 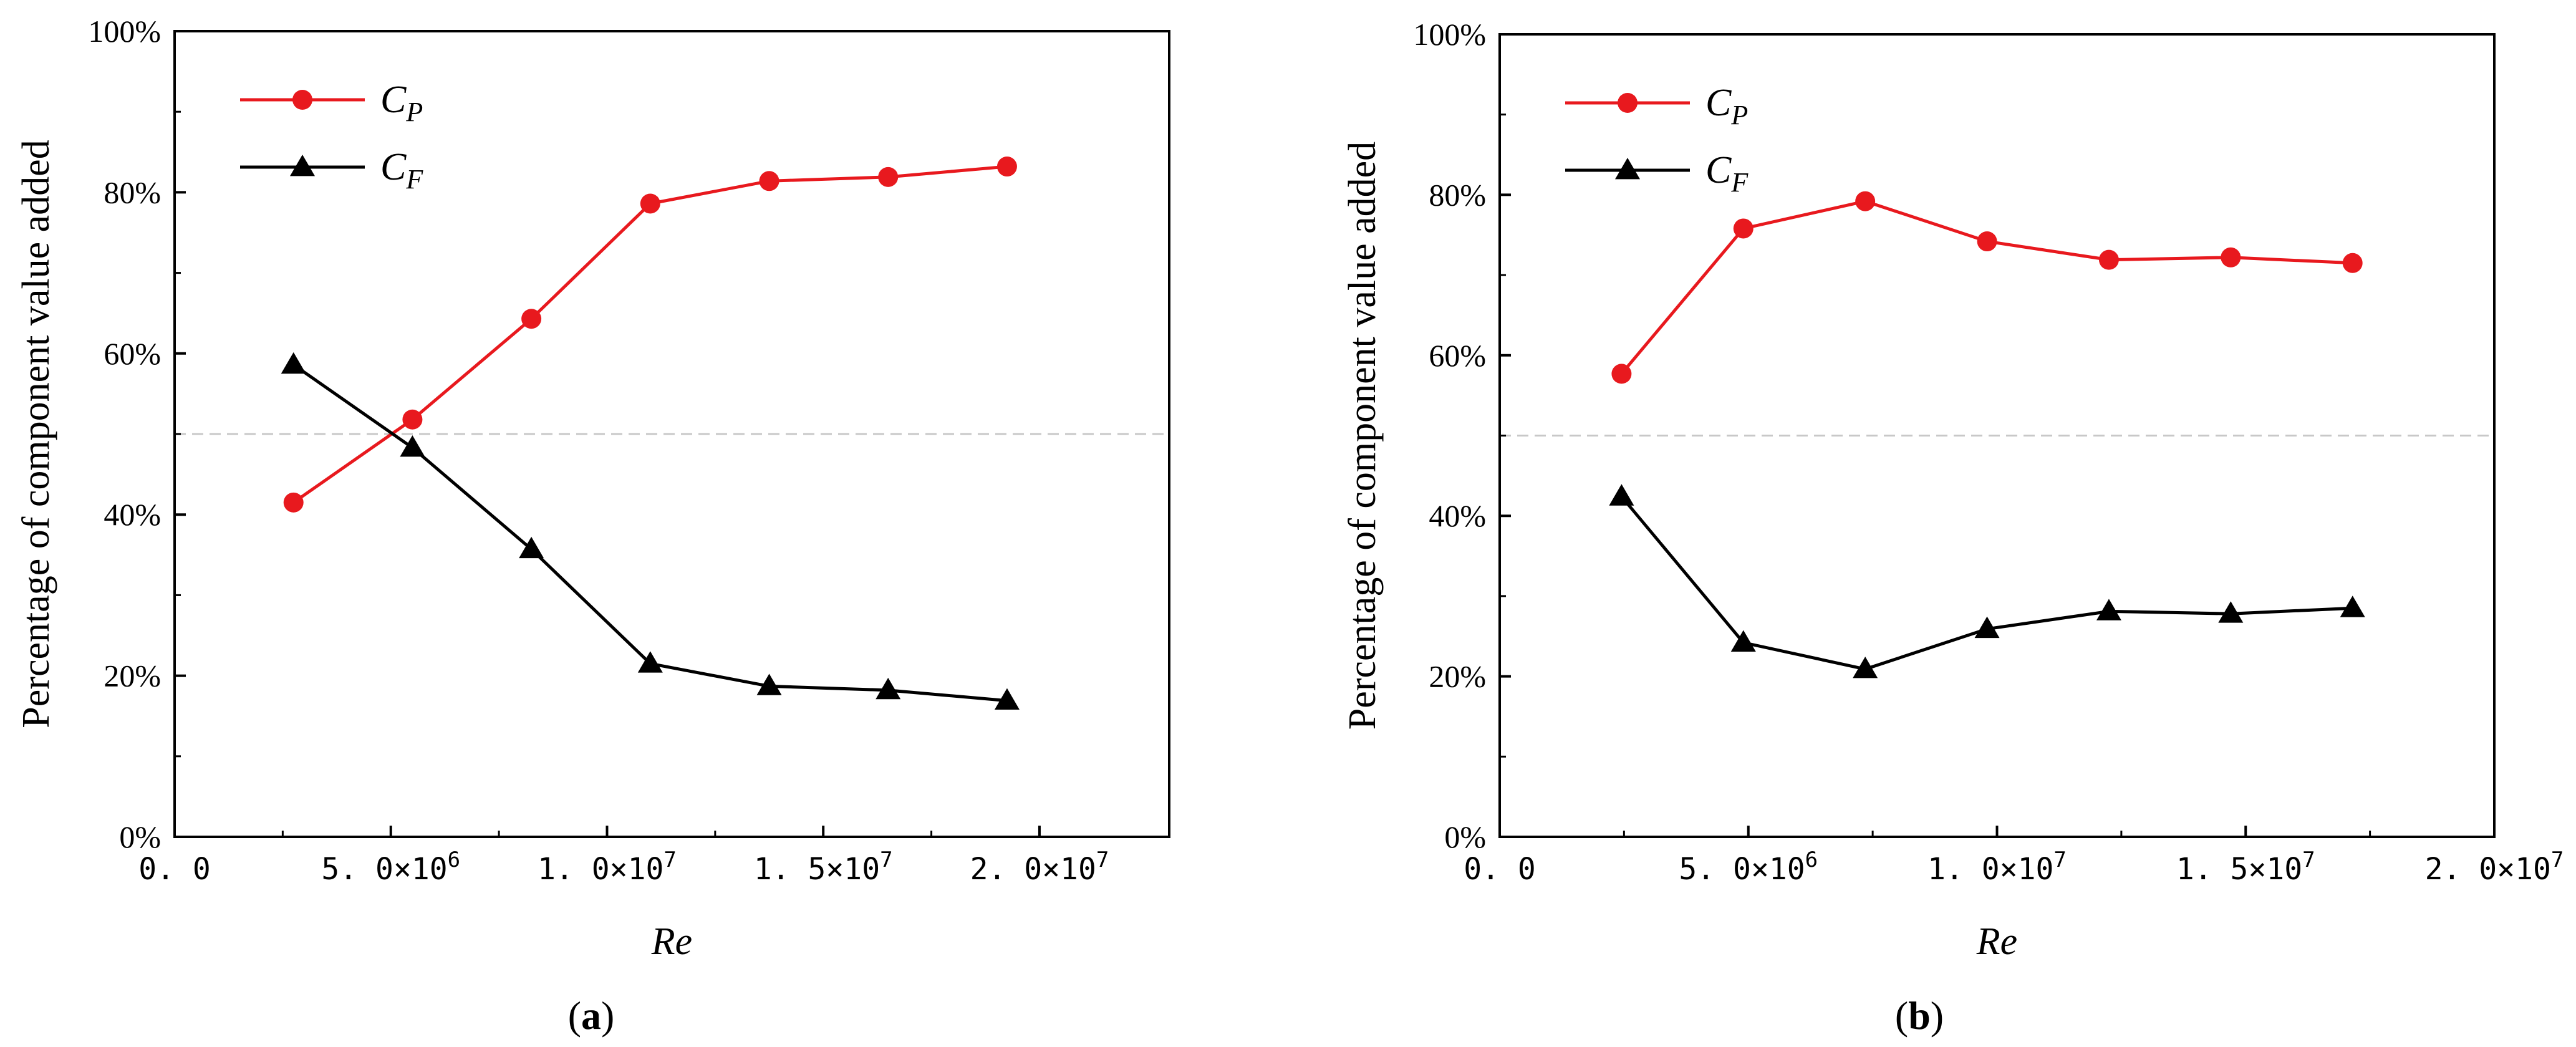 I want to click on panel-label-b: (b), so click(x=1919, y=1015).